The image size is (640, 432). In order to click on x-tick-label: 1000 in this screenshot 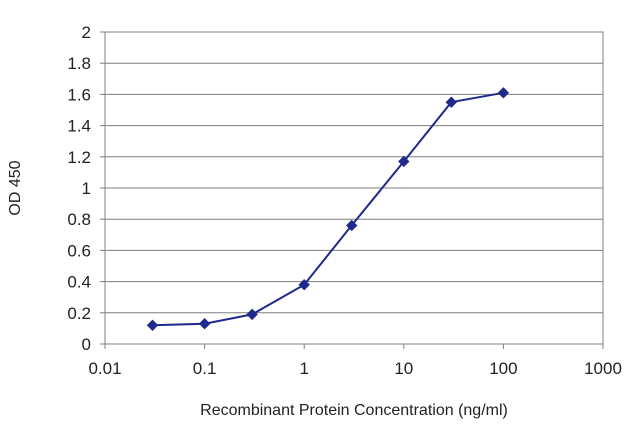, I will do `click(603, 368)`.